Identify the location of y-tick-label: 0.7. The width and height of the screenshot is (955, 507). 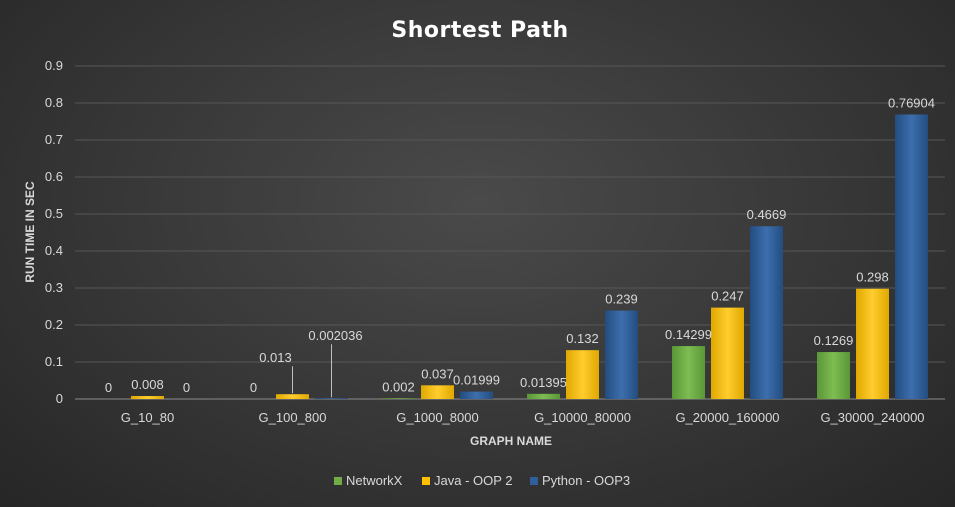
(54, 139).